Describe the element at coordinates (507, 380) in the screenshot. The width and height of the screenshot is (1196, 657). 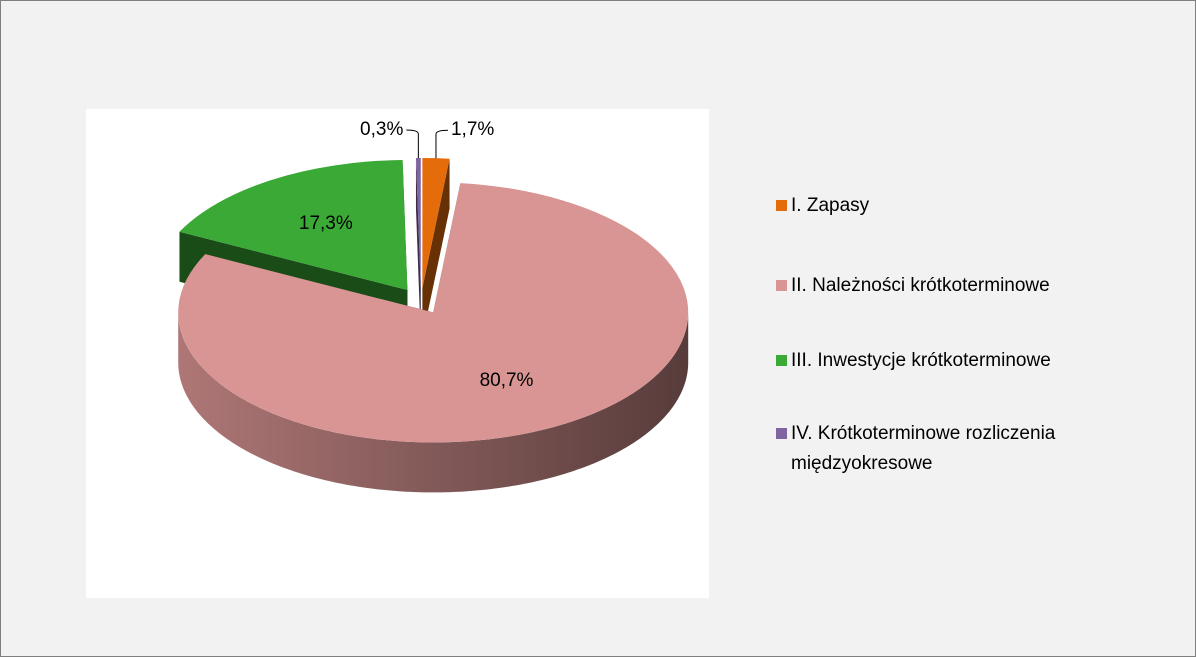
I see `data-label: 80,7%` at that location.